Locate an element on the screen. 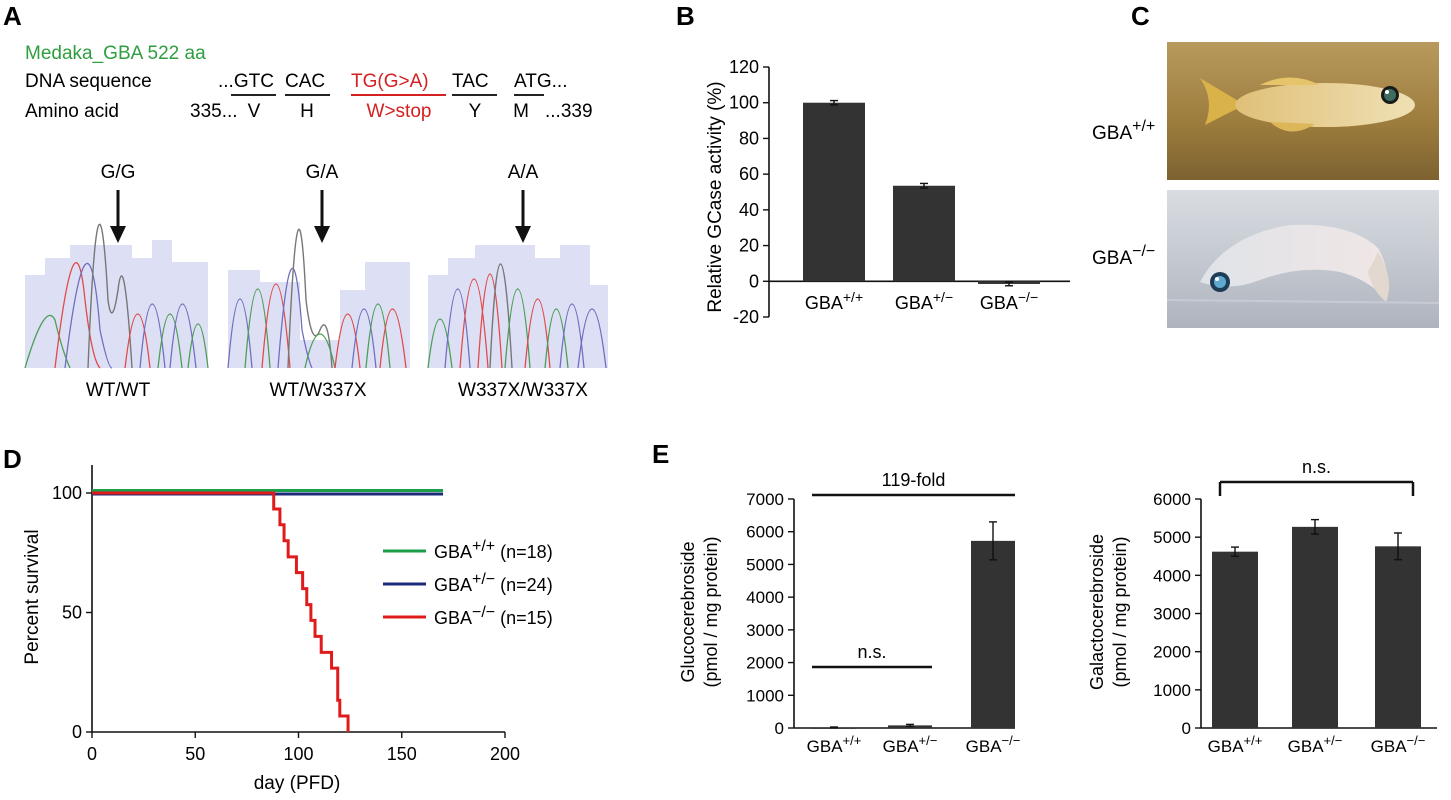  y-tick-label: 80 is located at coordinates (749, 138).